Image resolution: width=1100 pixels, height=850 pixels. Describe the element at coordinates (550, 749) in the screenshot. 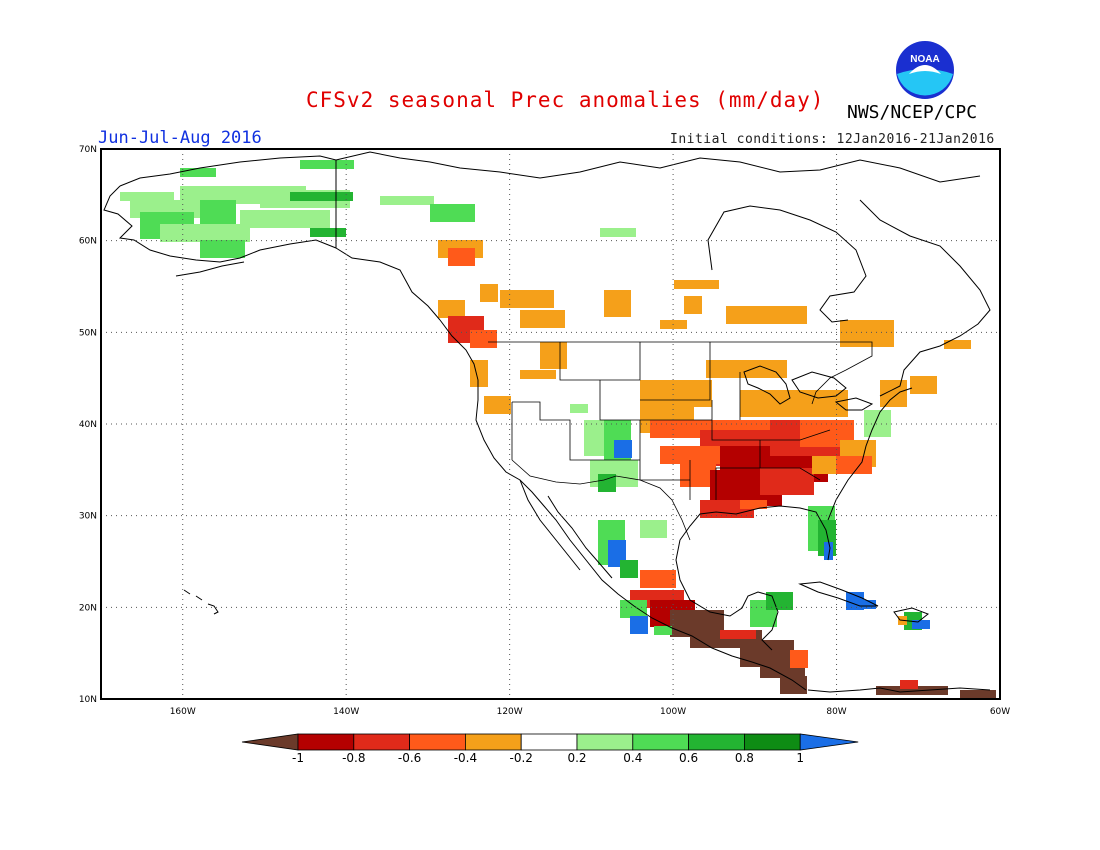

I see `colorbar: -1 -0.8 -0.6 -0.4 -0.2 0.2 0.4 0.6 0.8 1` at that location.